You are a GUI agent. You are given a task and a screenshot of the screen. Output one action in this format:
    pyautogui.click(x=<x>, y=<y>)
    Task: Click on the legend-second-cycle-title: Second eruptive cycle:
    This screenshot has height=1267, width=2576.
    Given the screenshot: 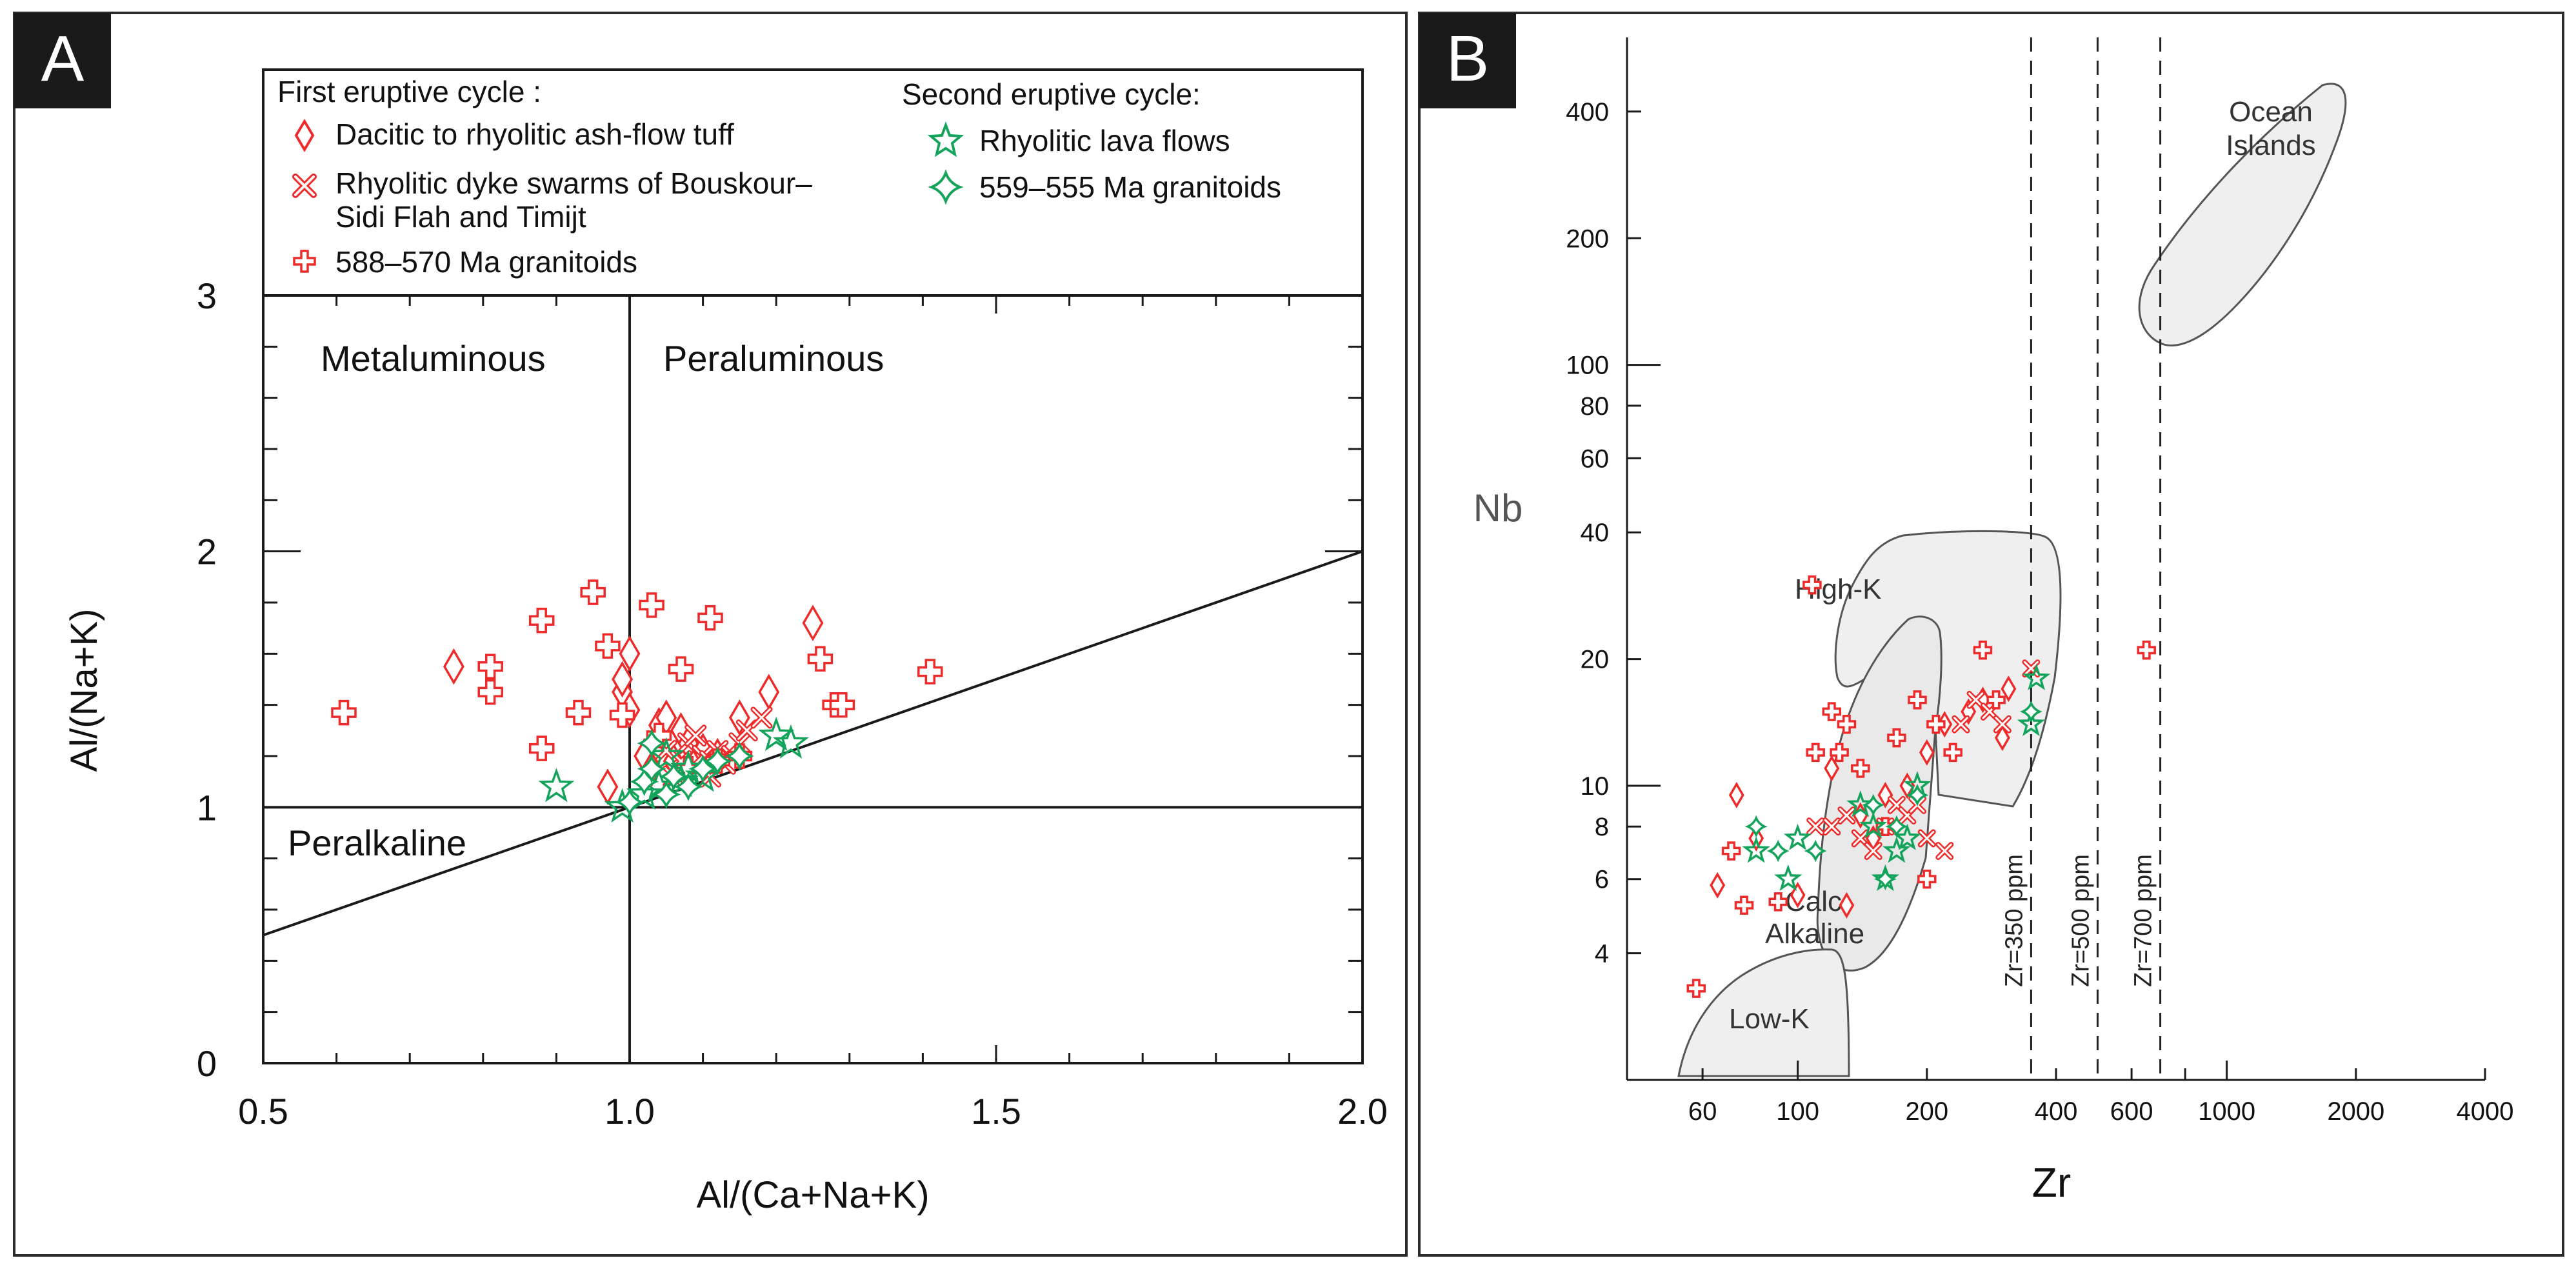 What is the action you would take?
    pyautogui.click(x=1051, y=94)
    